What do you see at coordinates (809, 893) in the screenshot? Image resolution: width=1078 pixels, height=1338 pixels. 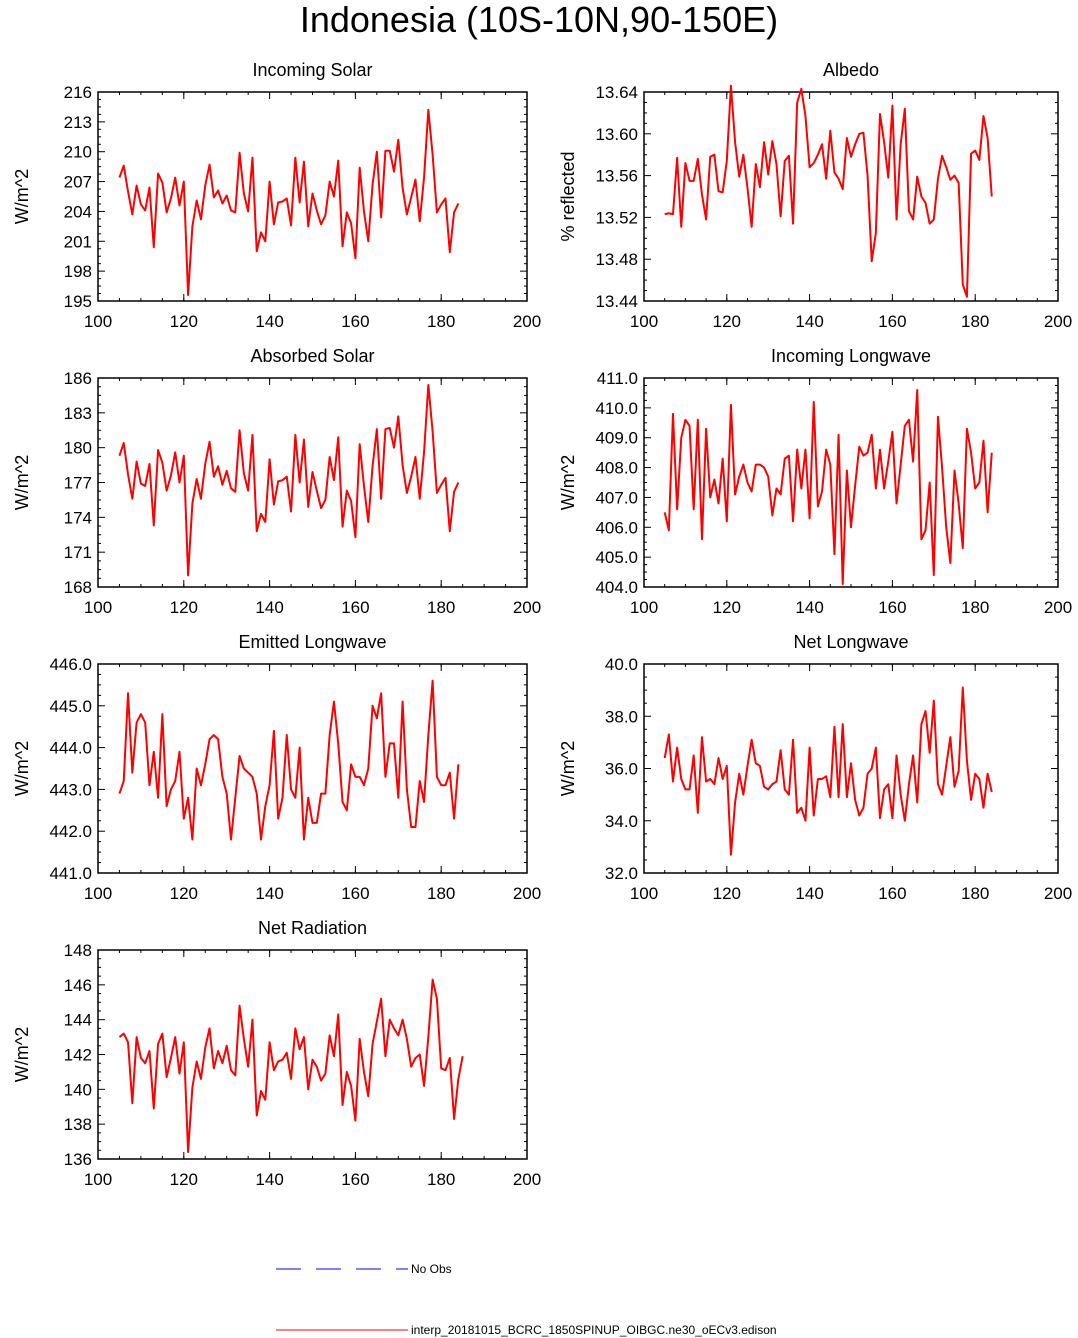 I see `chart-6-xtick-label: 140` at bounding box center [809, 893].